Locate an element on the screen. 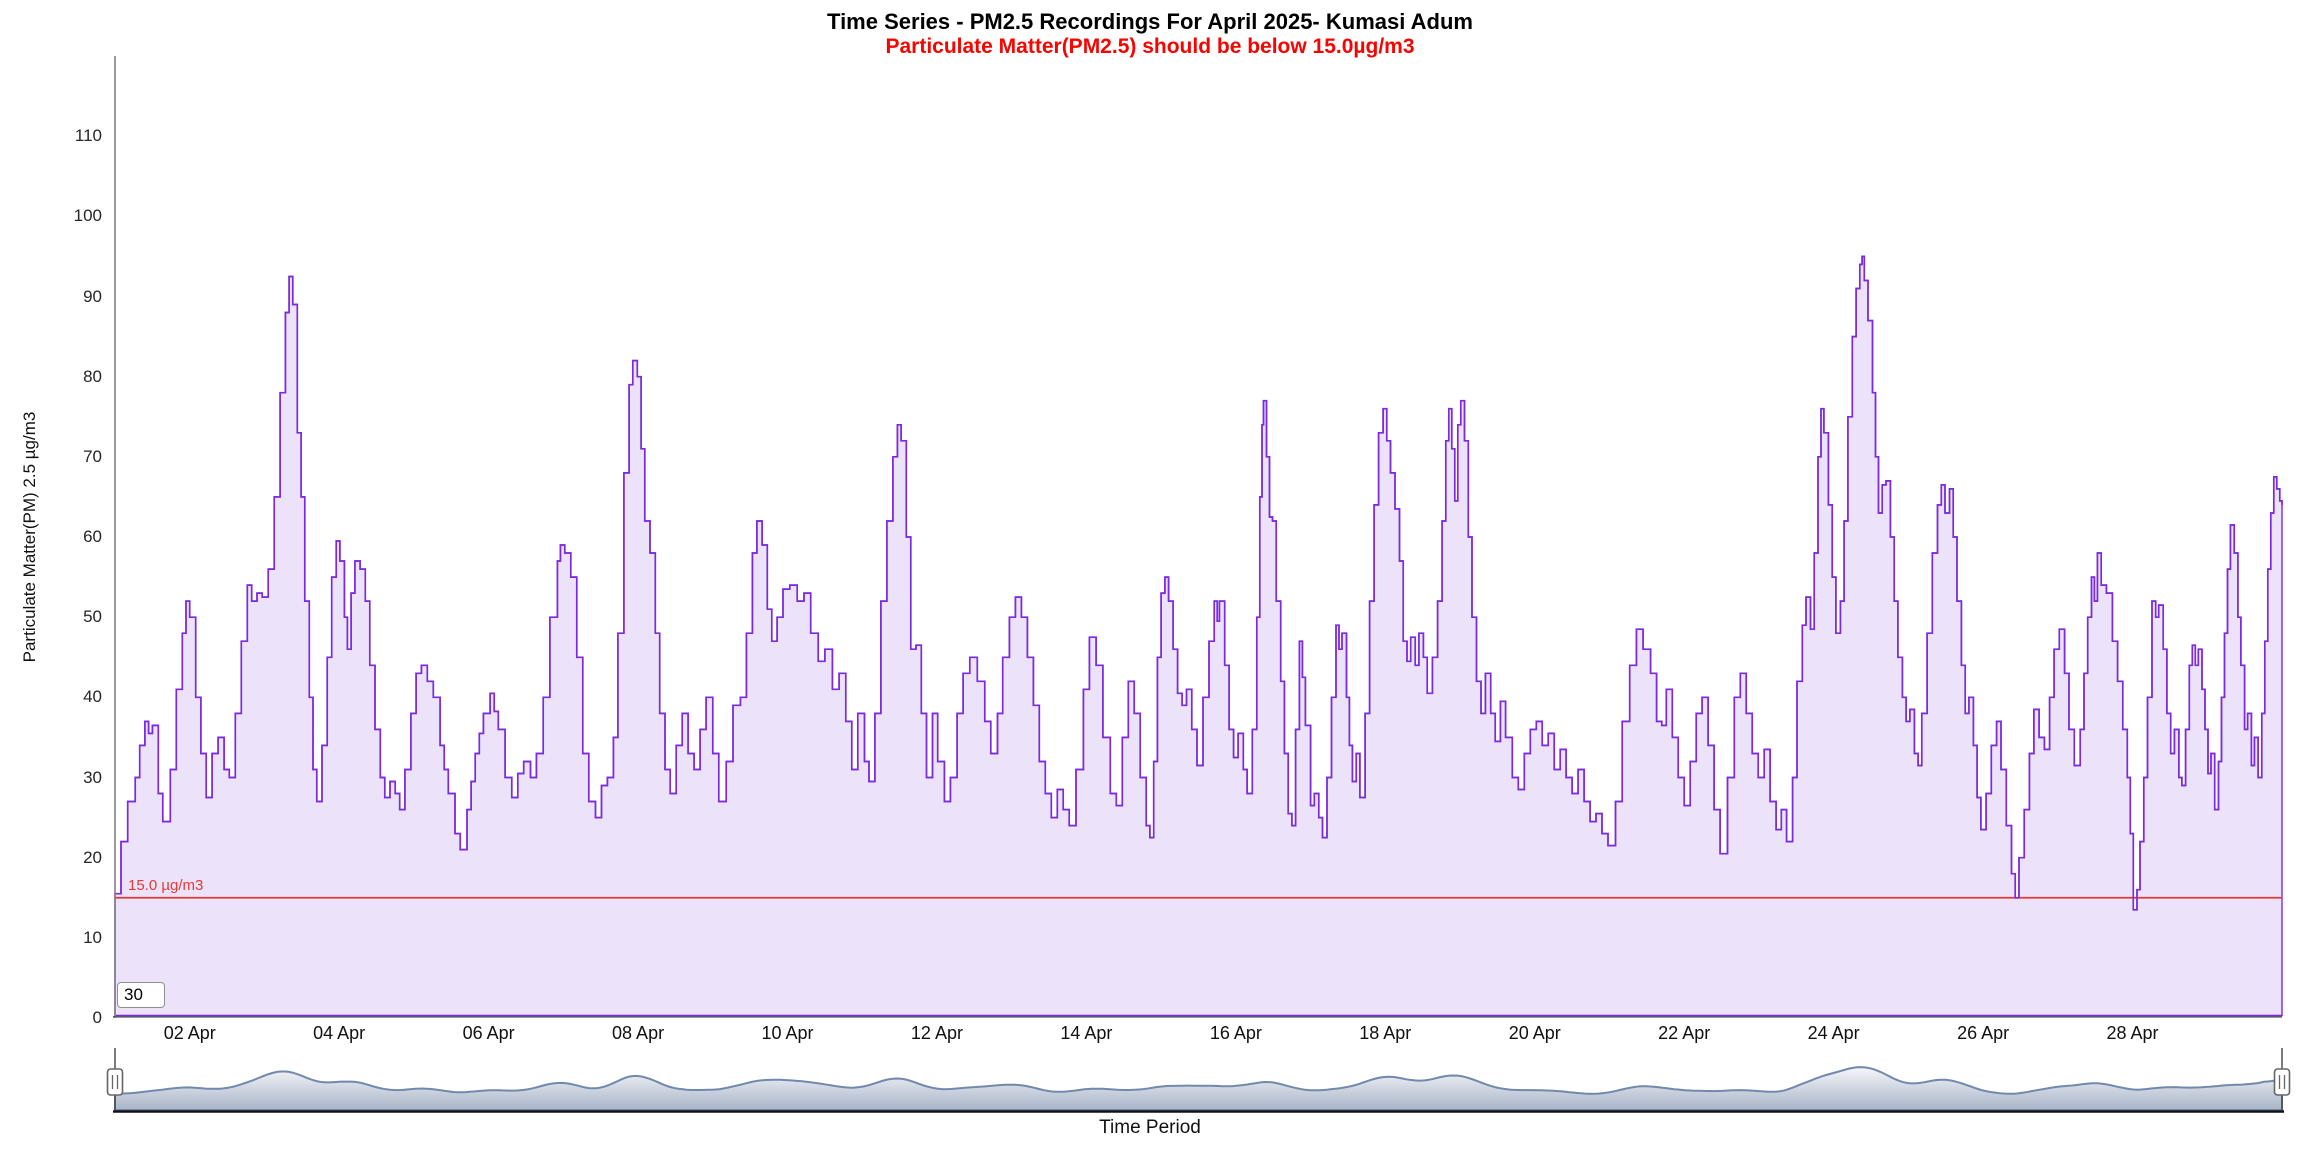 The height and width of the screenshot is (1152, 2300). x-tick-label: 08 Apr is located at coordinates (638, 1033).